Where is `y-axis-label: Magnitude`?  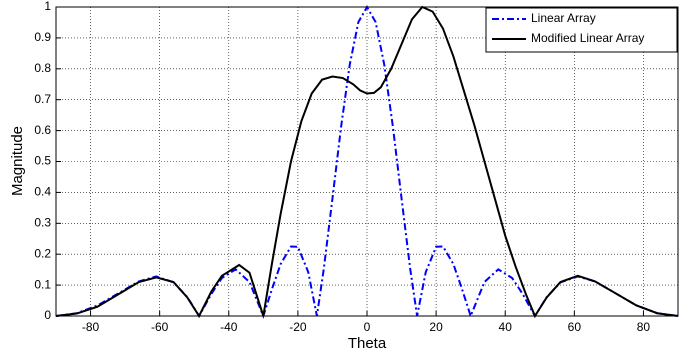
y-axis-label: Magnitude is located at coordinates (17, 161).